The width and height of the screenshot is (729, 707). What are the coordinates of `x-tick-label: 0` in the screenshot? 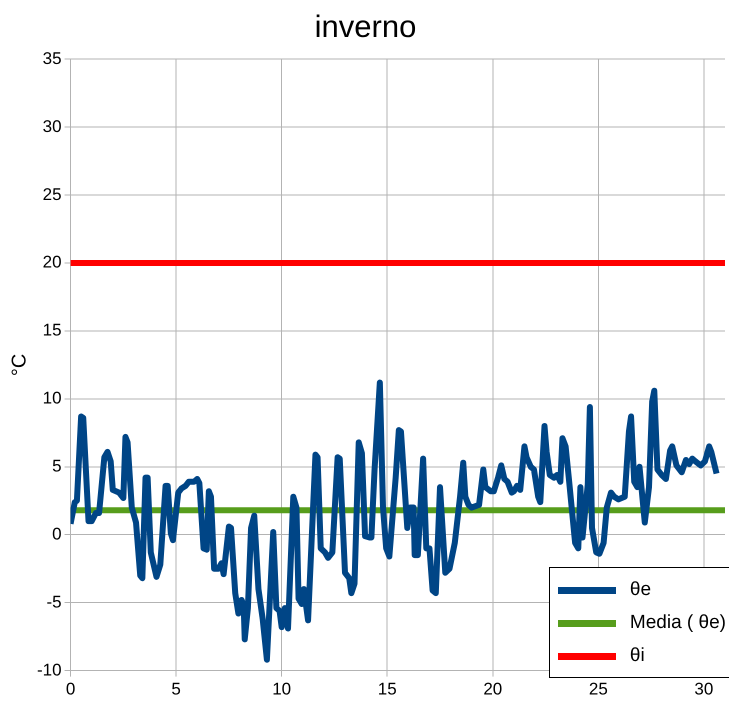 It's located at (71, 688).